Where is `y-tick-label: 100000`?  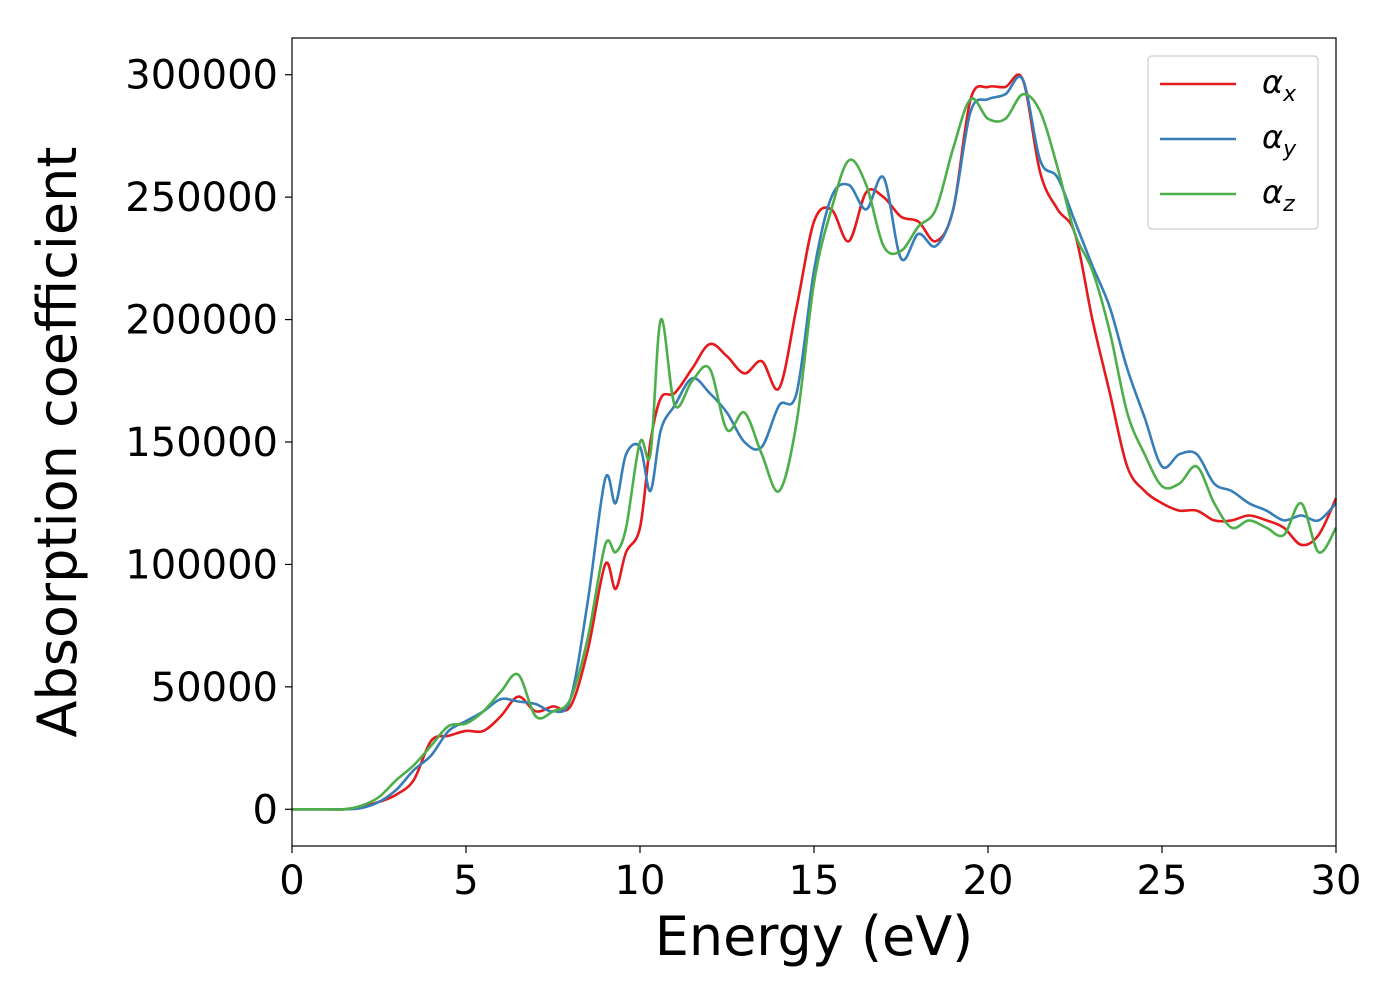
y-tick-label: 100000 is located at coordinates (201, 565).